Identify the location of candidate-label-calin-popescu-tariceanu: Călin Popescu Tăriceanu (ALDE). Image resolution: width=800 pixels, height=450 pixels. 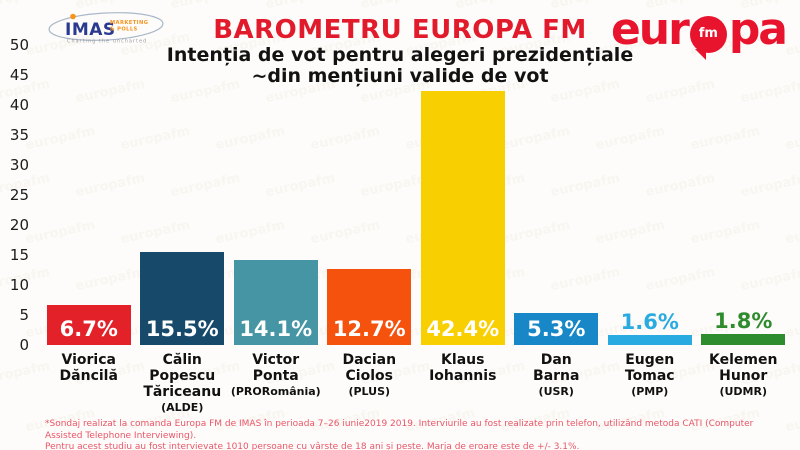
(183, 383).